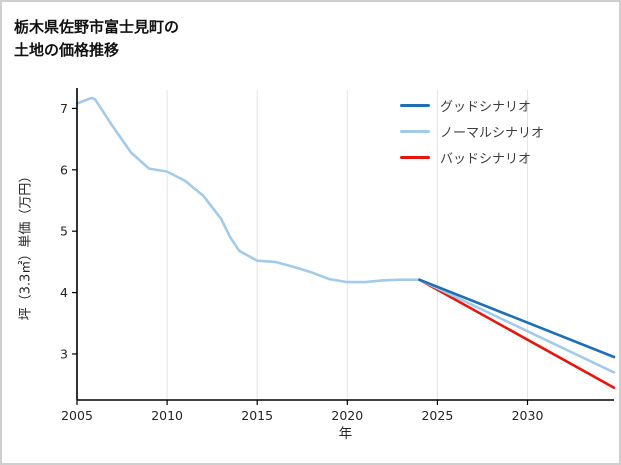 The height and width of the screenshot is (465, 621). What do you see at coordinates (97, 27) in the screenshot?
I see `chart-title-line-1: 栃木県佐野市富士見町の` at bounding box center [97, 27].